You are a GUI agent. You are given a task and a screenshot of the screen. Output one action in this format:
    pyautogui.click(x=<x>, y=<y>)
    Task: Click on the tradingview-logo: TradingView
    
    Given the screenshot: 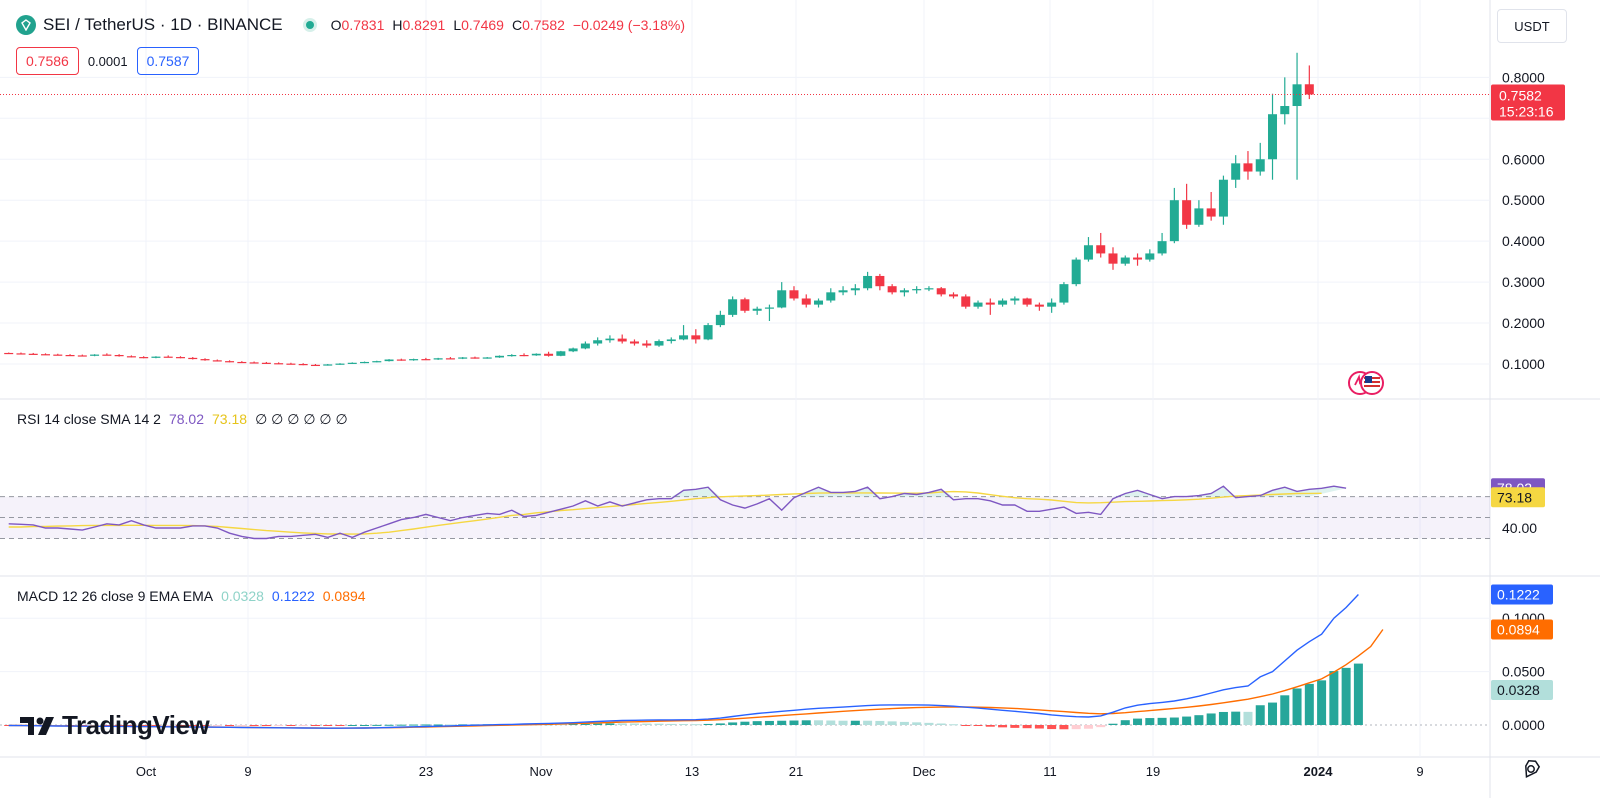 What is the action you would take?
    pyautogui.click(x=115, y=725)
    